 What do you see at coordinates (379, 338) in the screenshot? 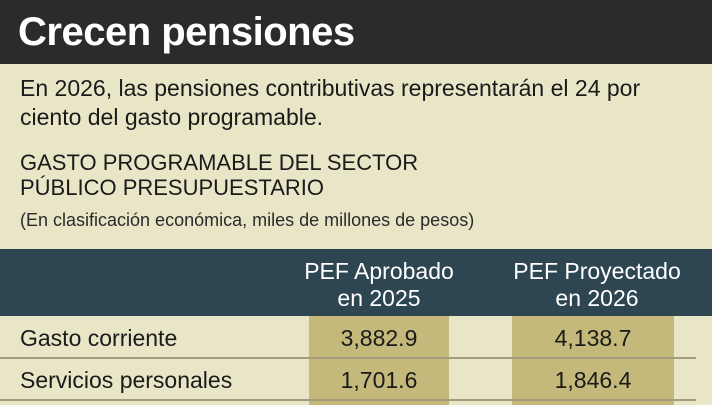
I see `cell-2025: 3,882.9` at bounding box center [379, 338].